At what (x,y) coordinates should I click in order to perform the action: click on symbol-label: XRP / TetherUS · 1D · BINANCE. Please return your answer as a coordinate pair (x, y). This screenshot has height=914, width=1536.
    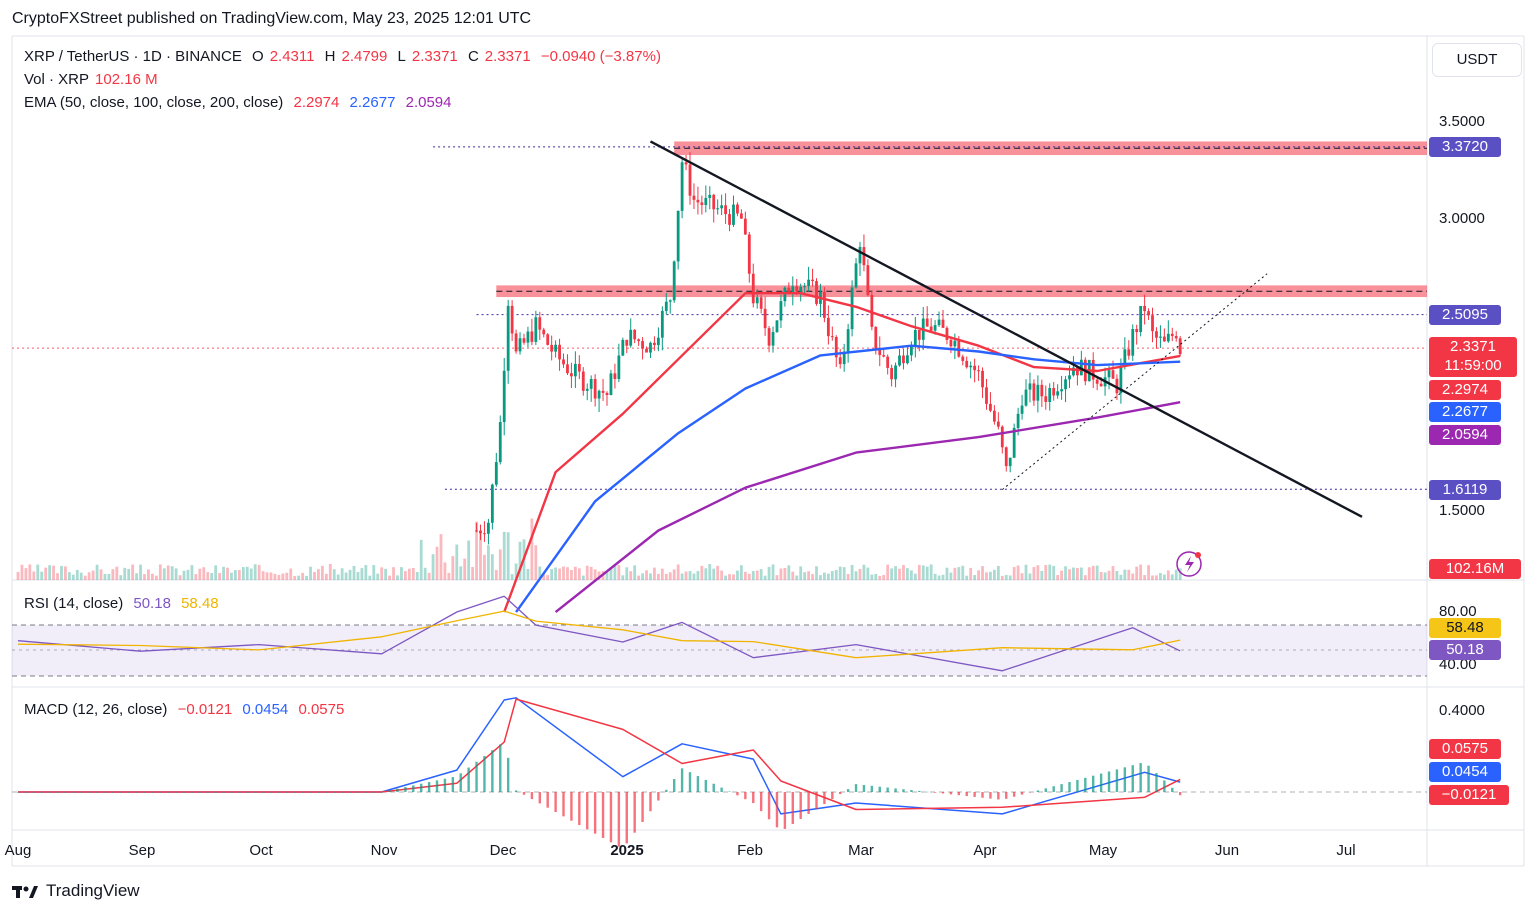
    Looking at the image, I should click on (133, 56).